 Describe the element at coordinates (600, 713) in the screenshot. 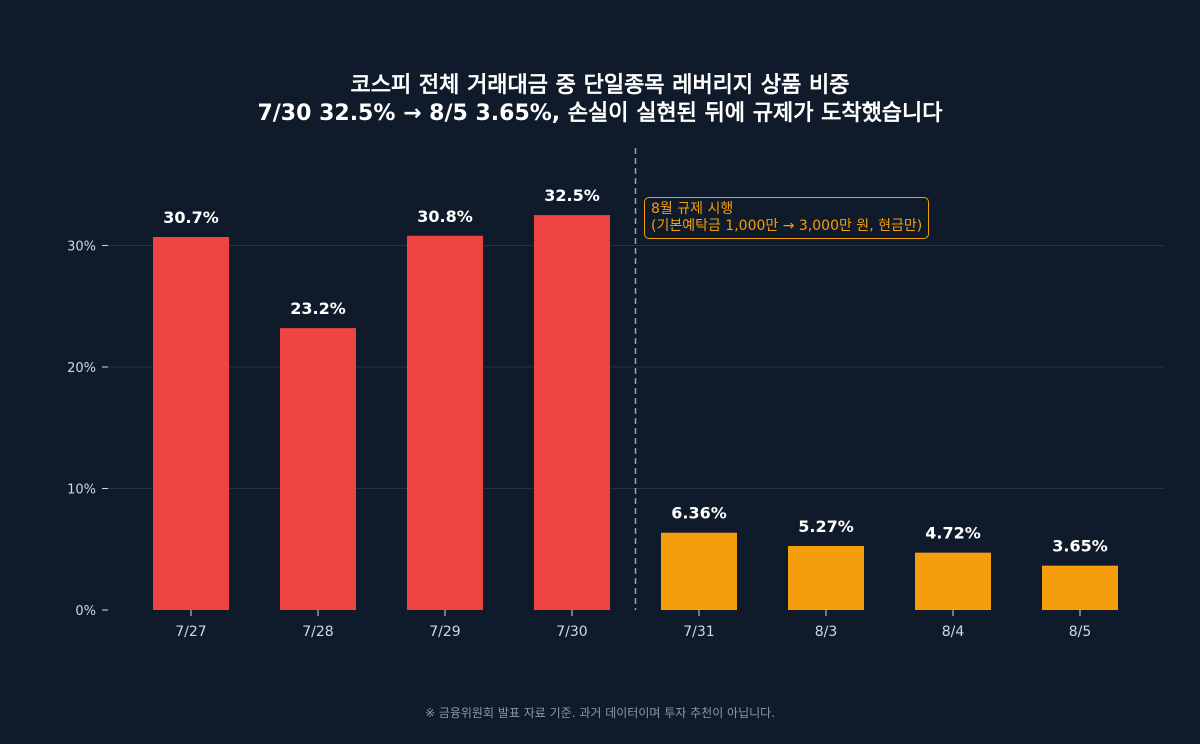

I see `footnote: ※ 금융위원회 발표 자료 기준. 과거 데이터이며 투자 추천이 아닙니다.` at that location.